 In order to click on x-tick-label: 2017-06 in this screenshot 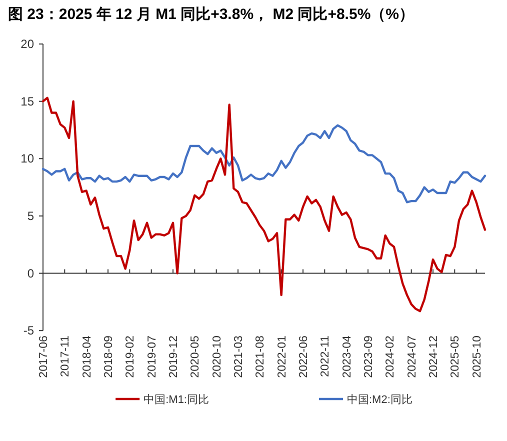, I will do `click(44, 357)`.